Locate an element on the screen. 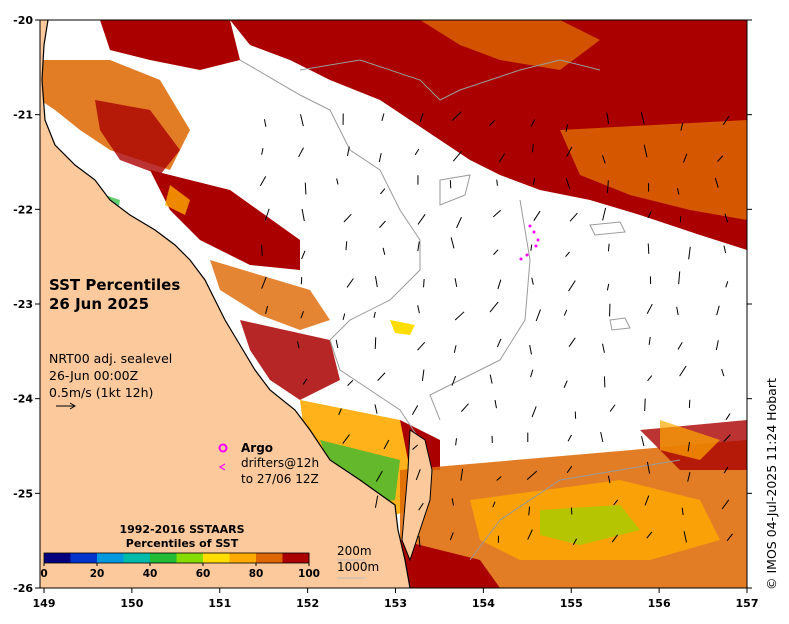 Image resolution: width=789 pixels, height=624 pixels. argo-legend-icon is located at coordinates (223, 448).